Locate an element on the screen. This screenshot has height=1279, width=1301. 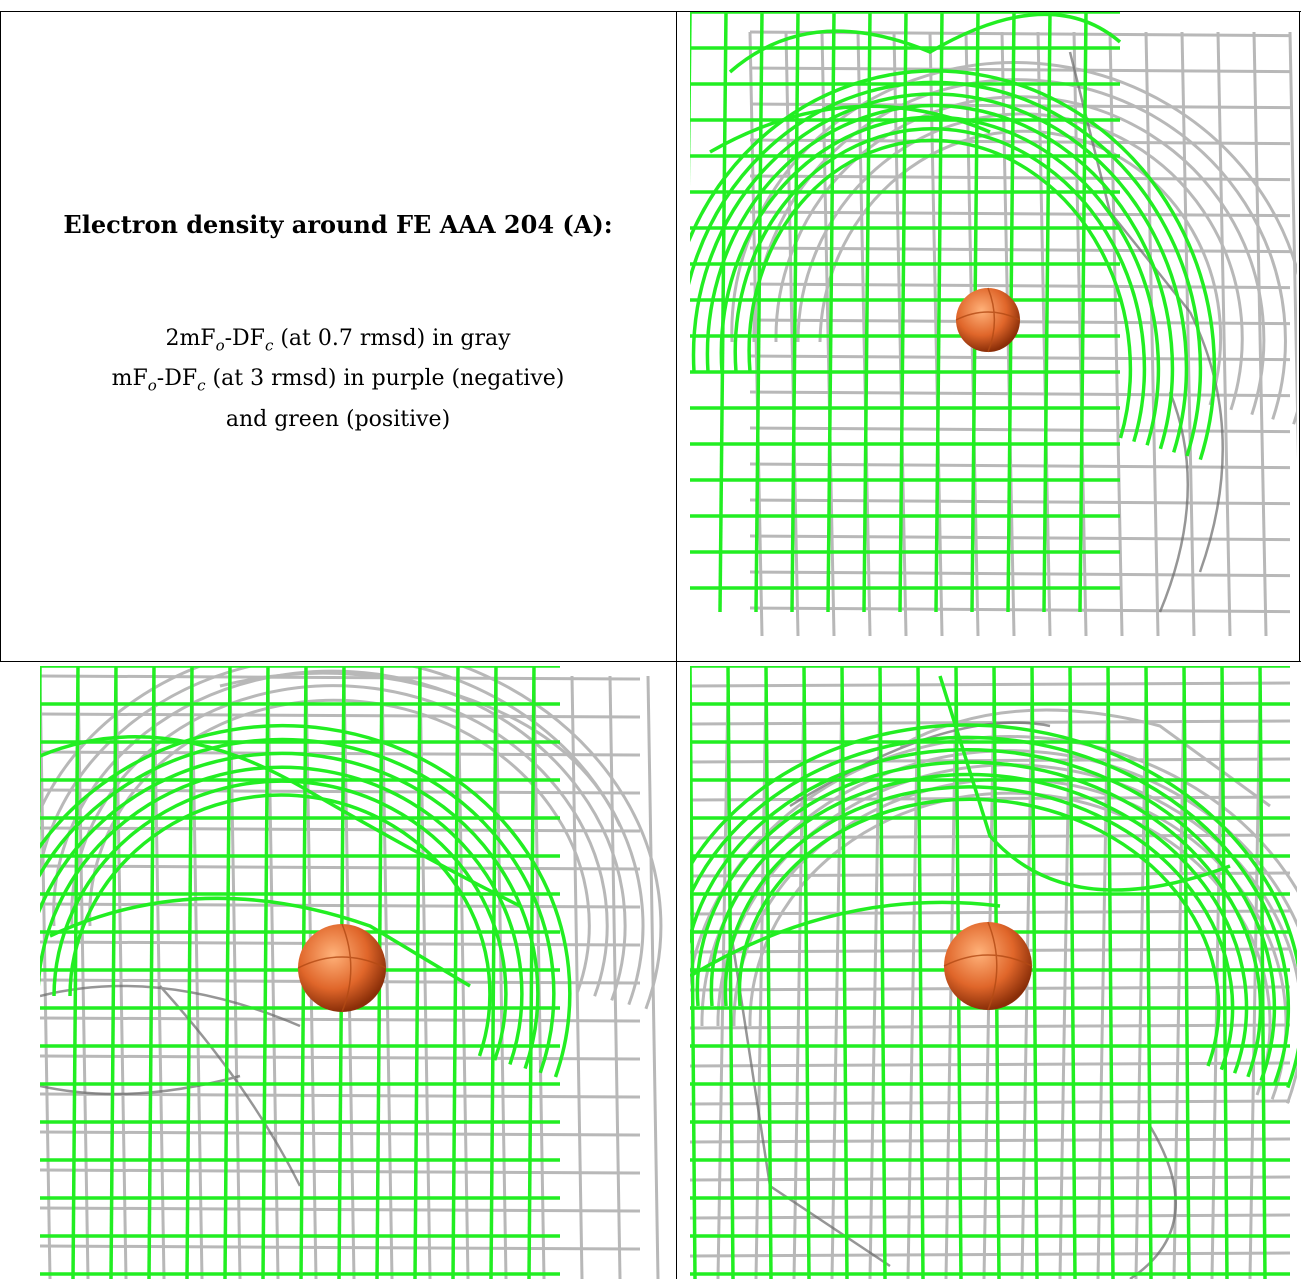
frame-row-divider is located at coordinates (650, 661).